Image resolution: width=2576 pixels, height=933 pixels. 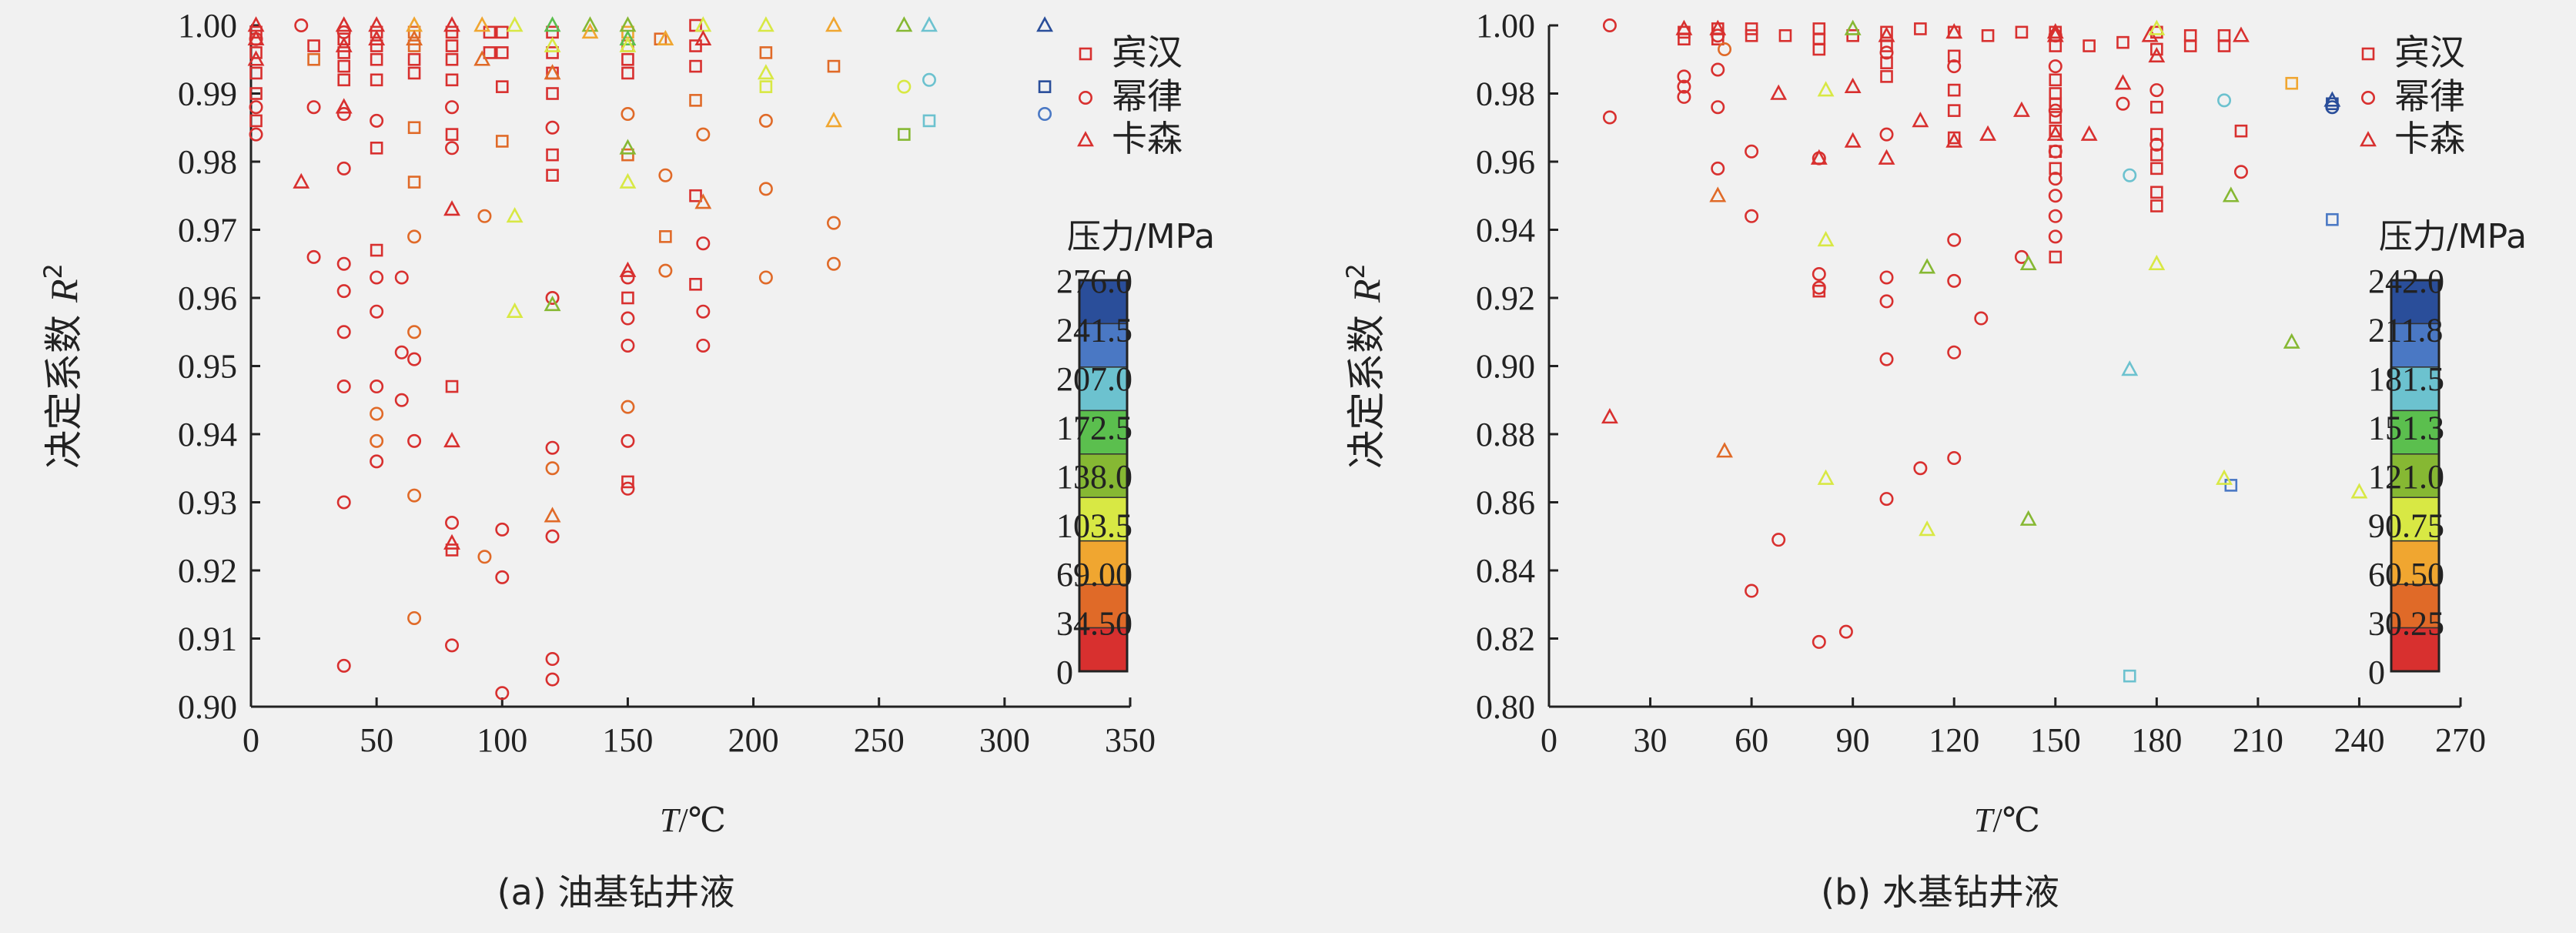 What do you see at coordinates (880, 740) in the screenshot?
I see `x-tick-label: 250` at bounding box center [880, 740].